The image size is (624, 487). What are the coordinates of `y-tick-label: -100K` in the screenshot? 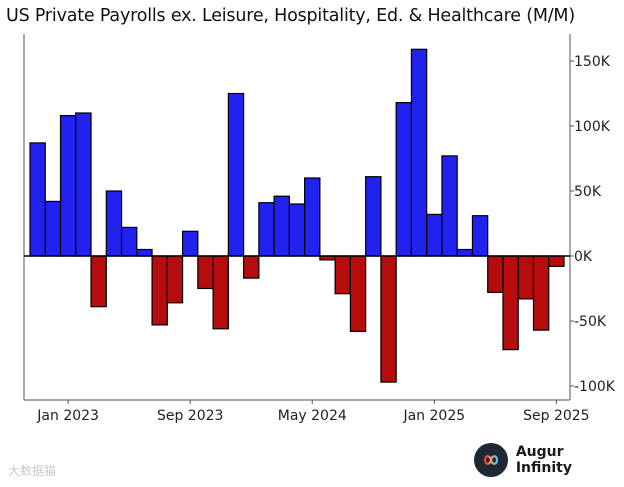 It's located at (595, 387).